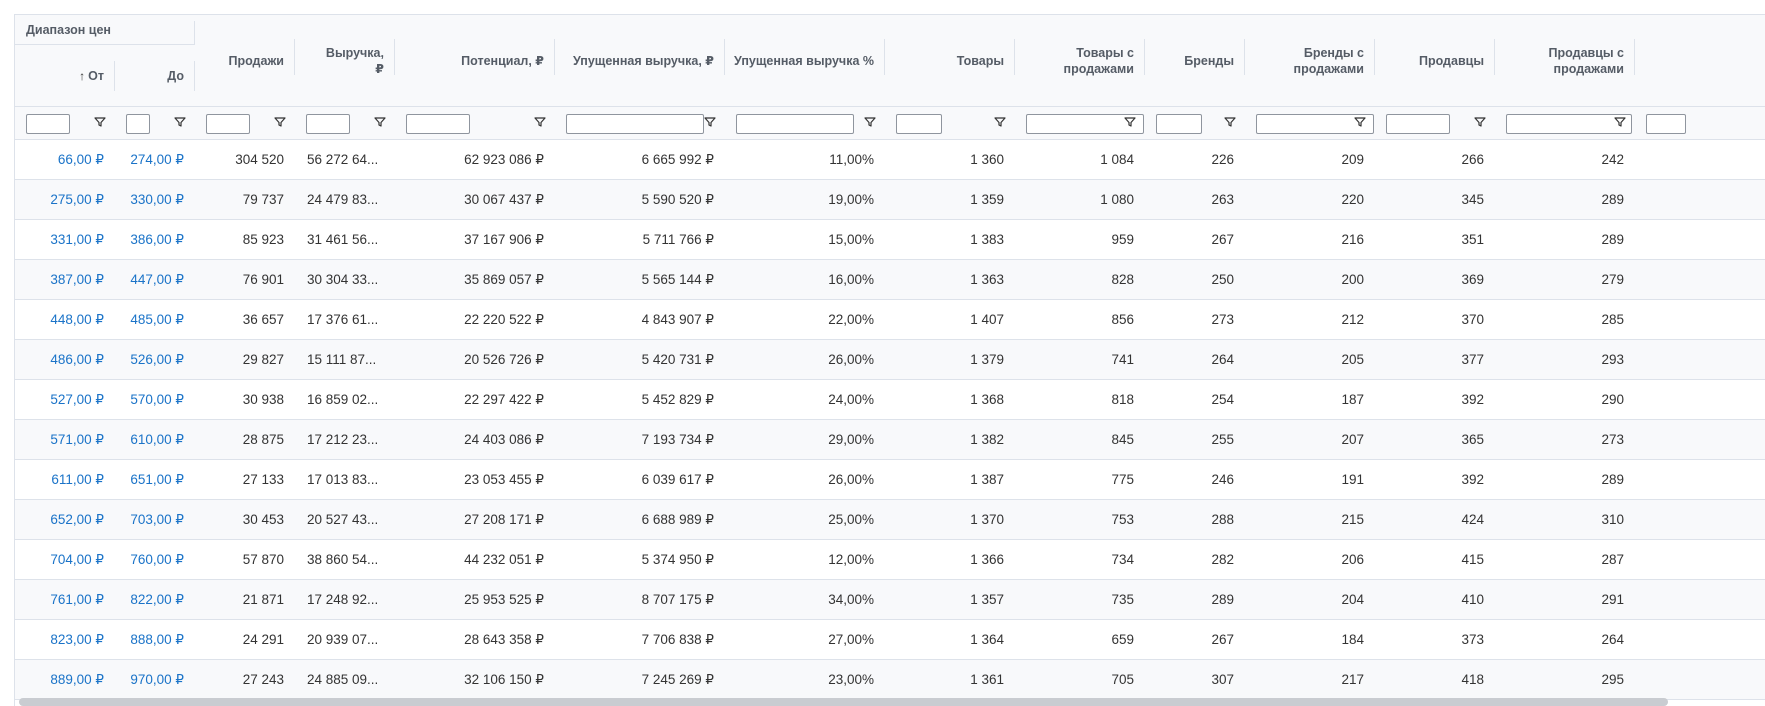 This screenshot has width=1765, height=706. Describe the element at coordinates (263, 639) in the screenshot. I see `cell-sales: 24 291` at that location.